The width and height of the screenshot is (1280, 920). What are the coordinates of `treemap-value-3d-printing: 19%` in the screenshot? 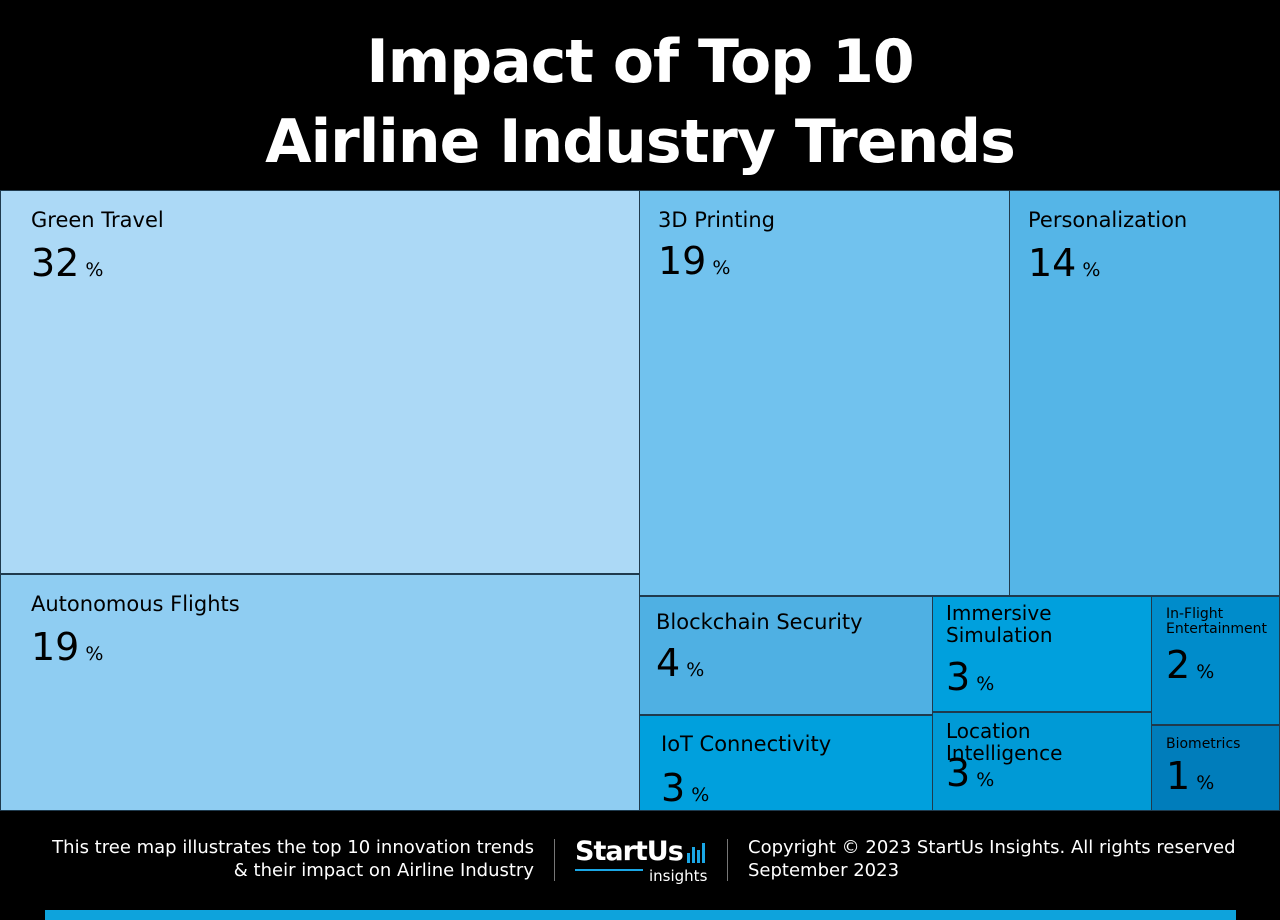 It's located at (694, 261).